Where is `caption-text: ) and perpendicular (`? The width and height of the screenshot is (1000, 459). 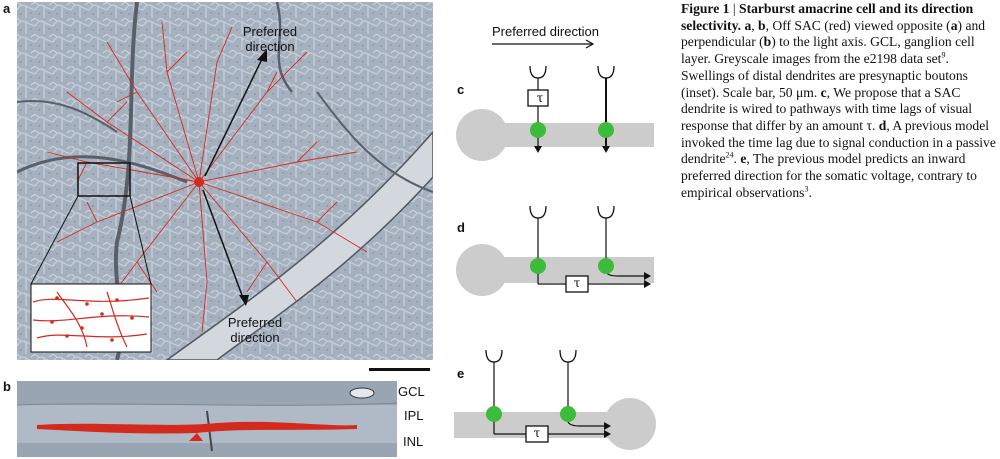
caption-text: ) and perpendicular ( is located at coordinates (833, 33).